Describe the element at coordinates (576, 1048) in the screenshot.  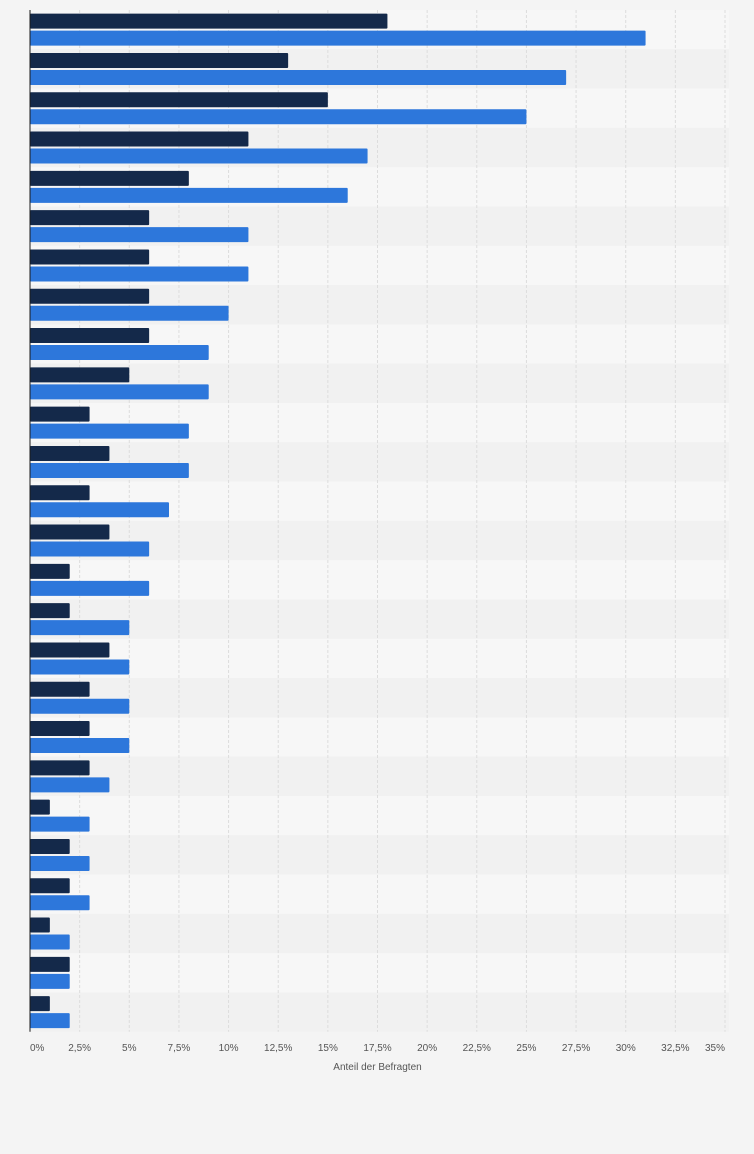
I see `x-tick-label: 27,5%` at that location.